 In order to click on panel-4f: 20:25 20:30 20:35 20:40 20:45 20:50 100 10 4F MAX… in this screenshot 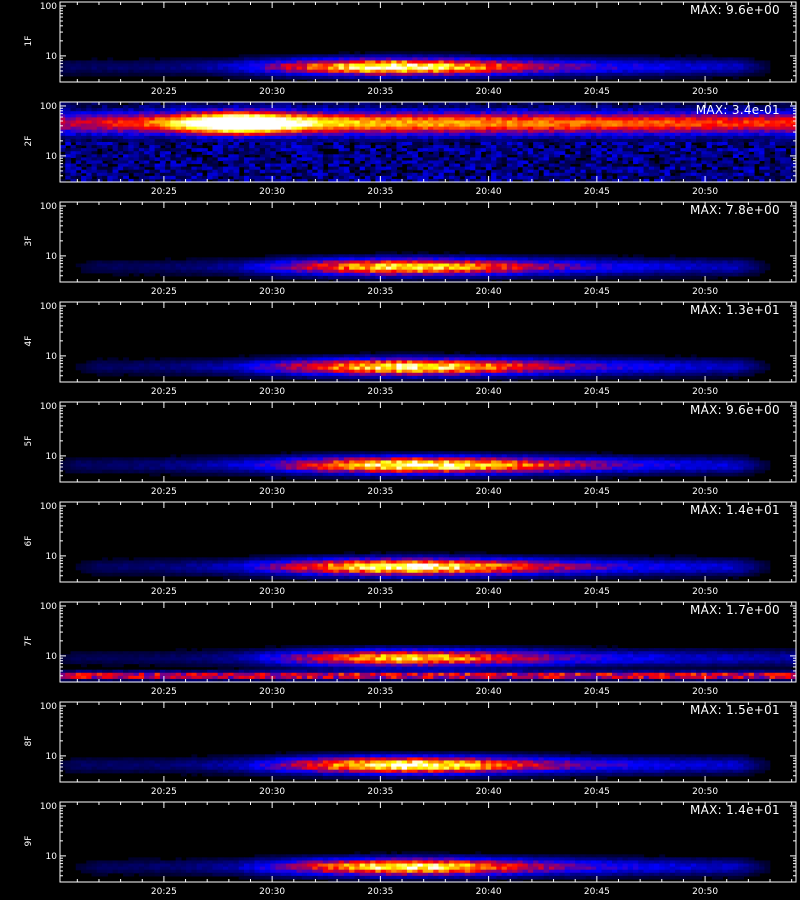, I will do `click(400, 350)`.